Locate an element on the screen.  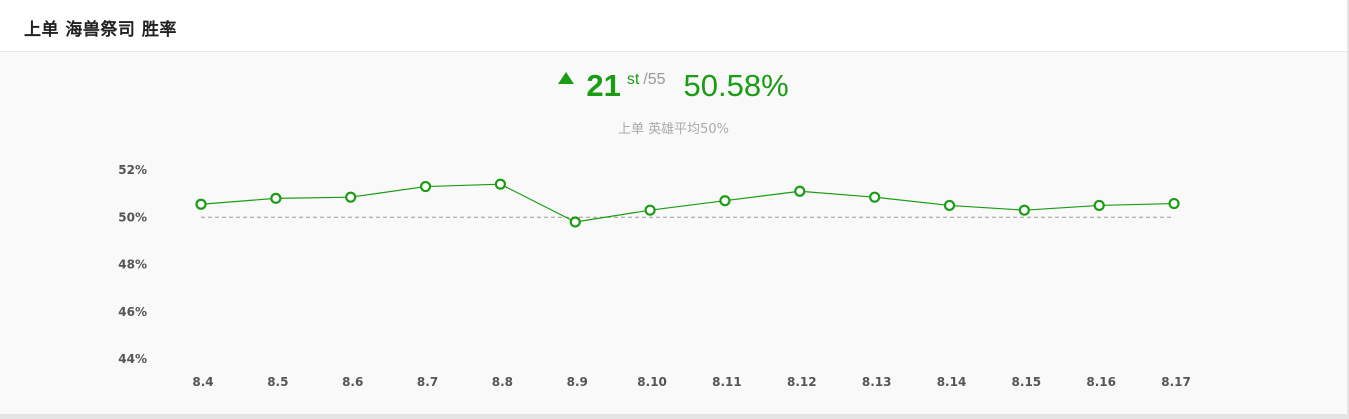
x-tick-label: 8.5 is located at coordinates (277, 382).